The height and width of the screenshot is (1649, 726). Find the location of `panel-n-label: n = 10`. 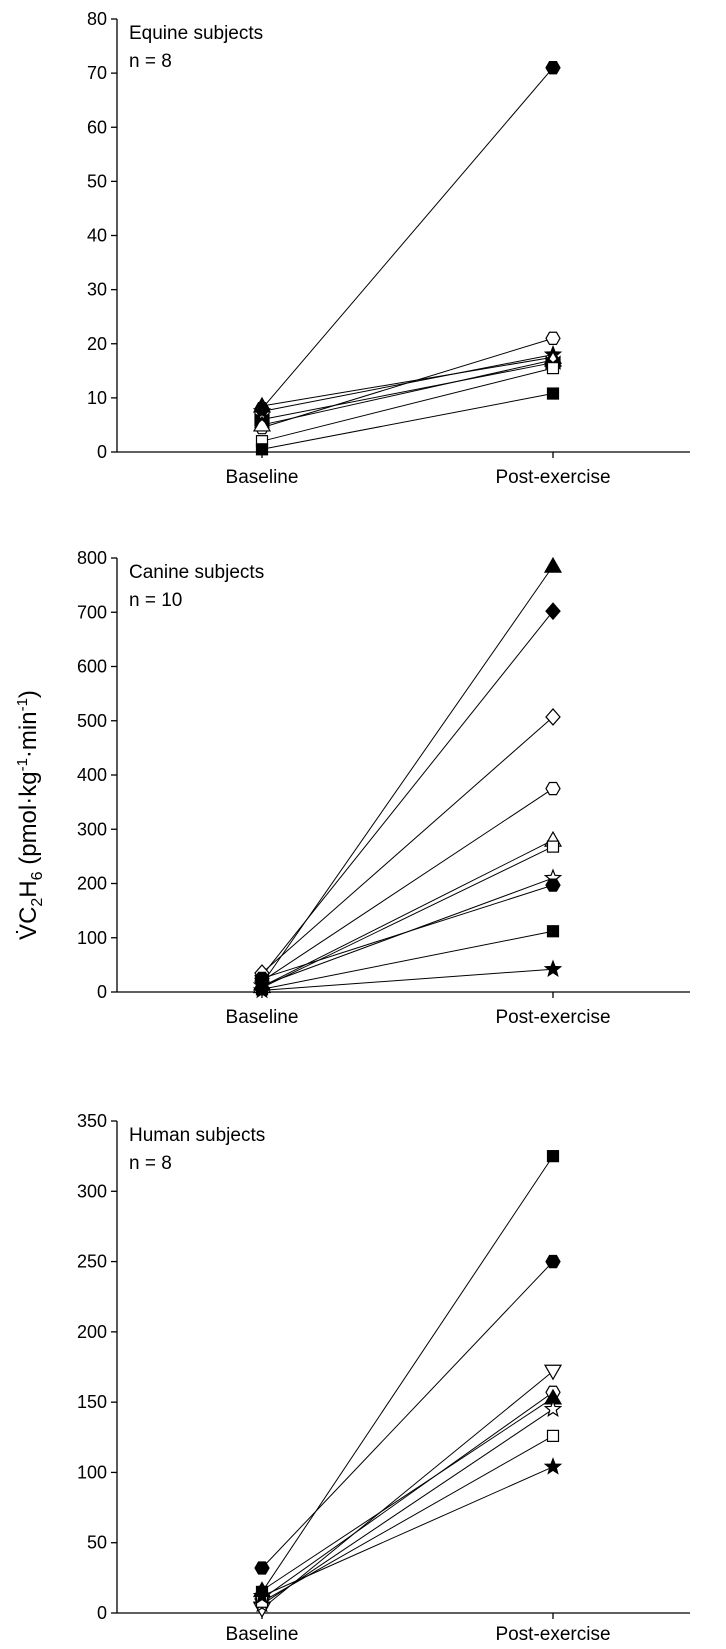

panel-n-label: n = 10 is located at coordinates (155, 600).